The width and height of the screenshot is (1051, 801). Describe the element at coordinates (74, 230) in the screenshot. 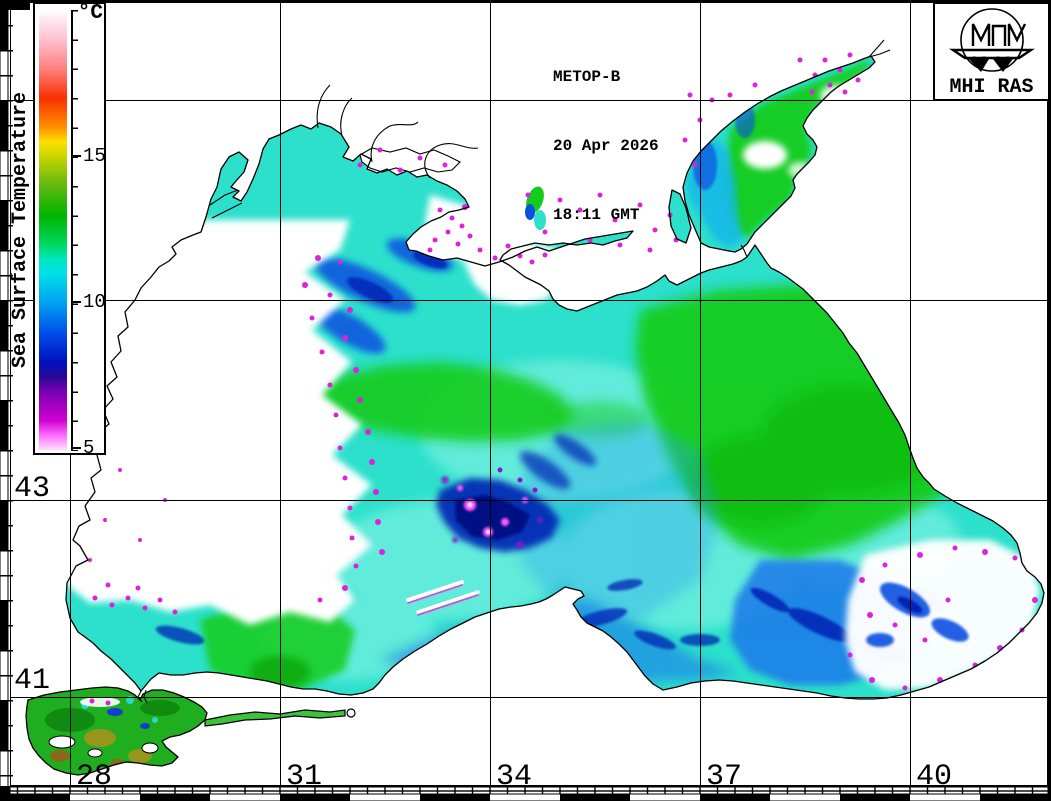

I see `colorbar-minor-ticks` at that location.